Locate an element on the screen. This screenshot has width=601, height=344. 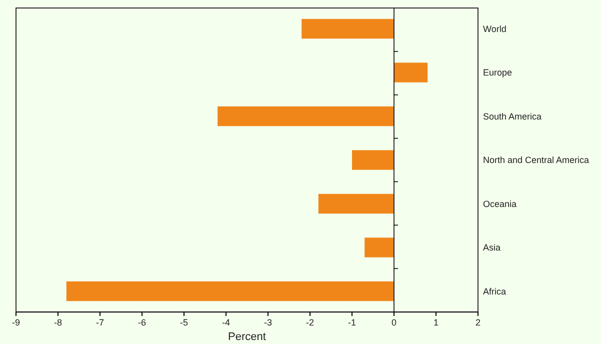
y-tick-label: Africa is located at coordinates (494, 291).